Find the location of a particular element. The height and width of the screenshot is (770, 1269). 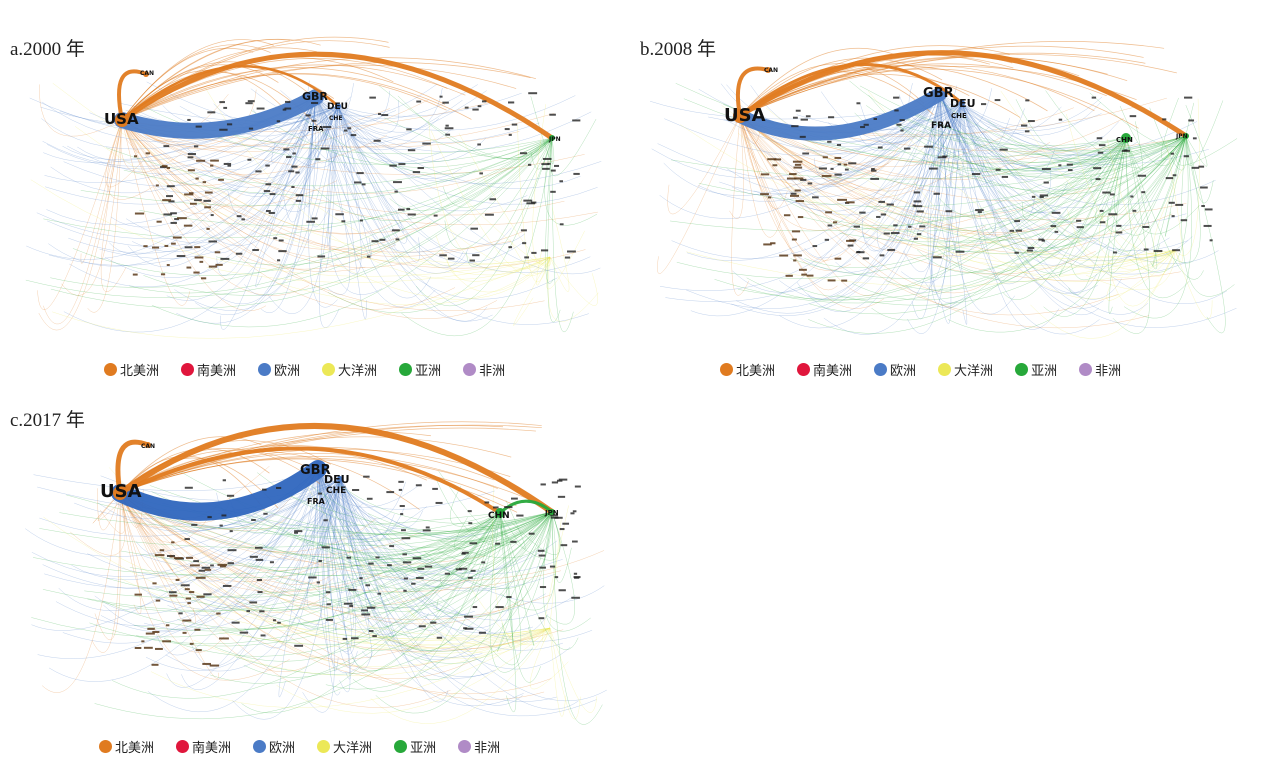

node-label-gbr: GBR is located at coordinates (938, 93).